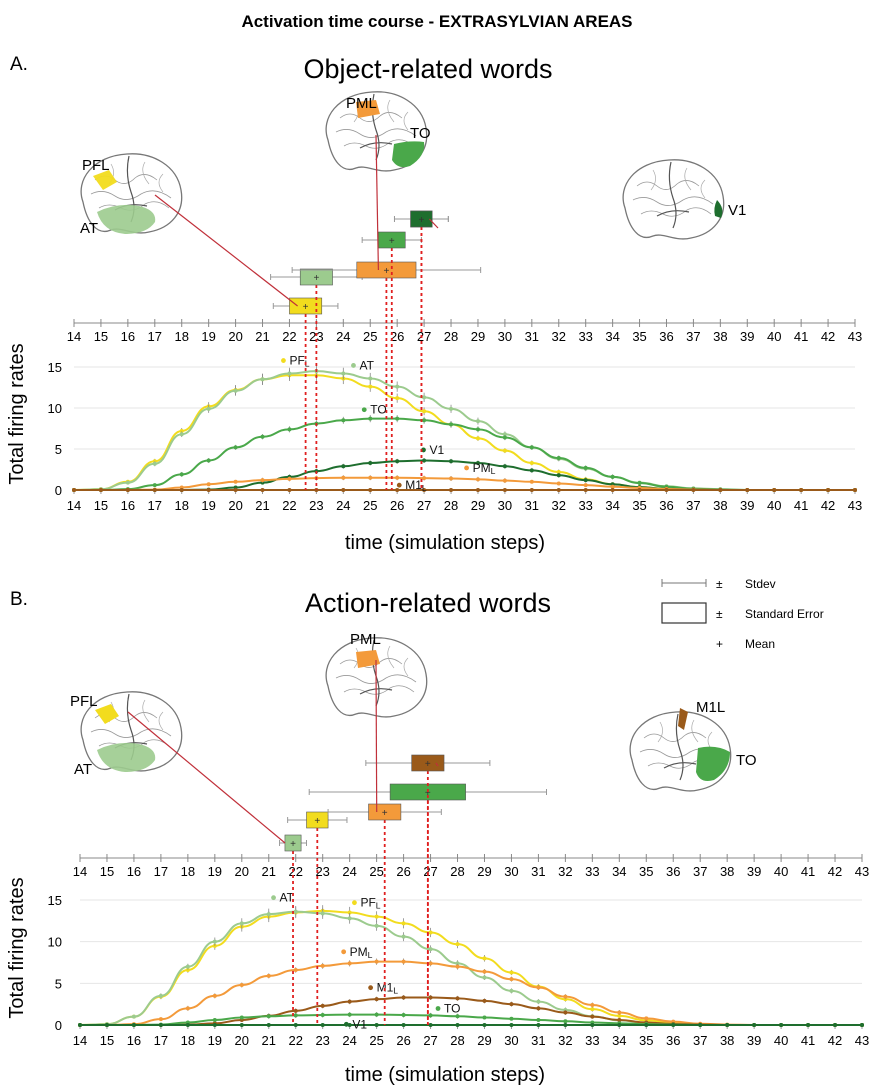  I want to click on legend-stdev-symbol, so click(684, 583).